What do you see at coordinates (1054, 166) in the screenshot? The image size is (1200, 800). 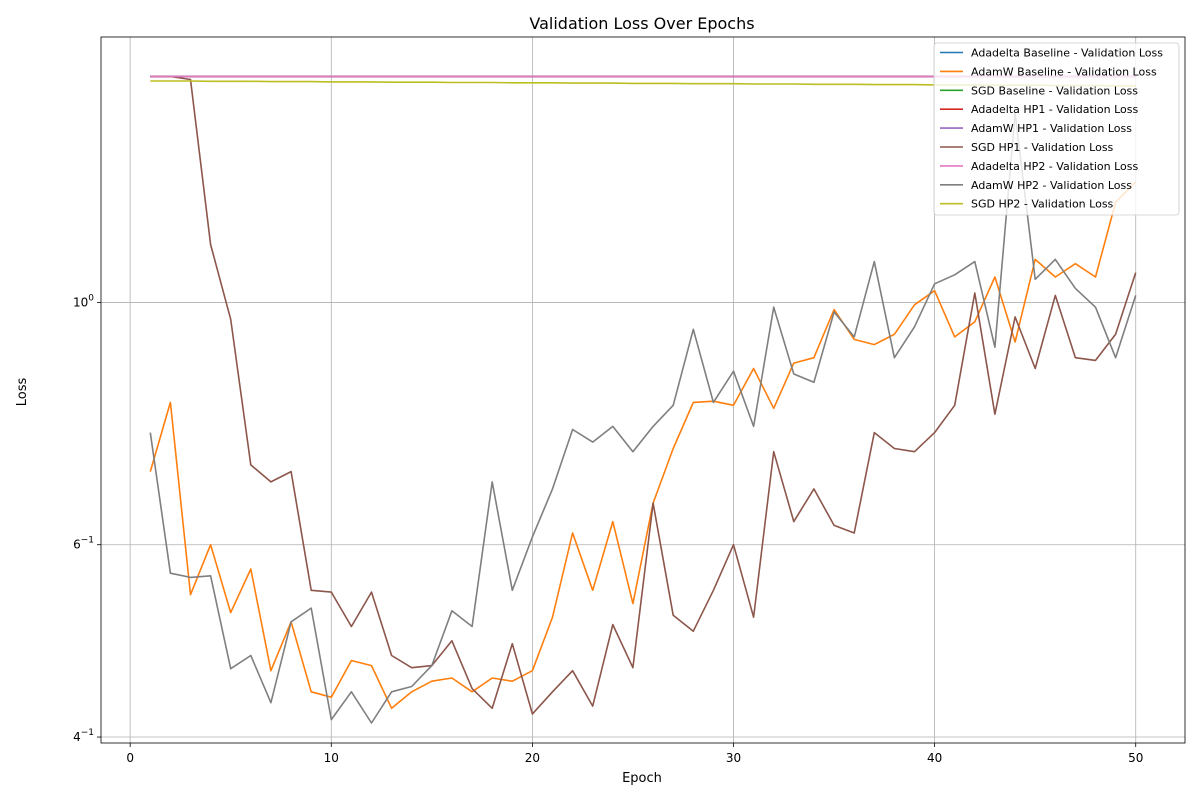 I see `legend-entry: Adadelta HP2 - Validation Loss` at bounding box center [1054, 166].